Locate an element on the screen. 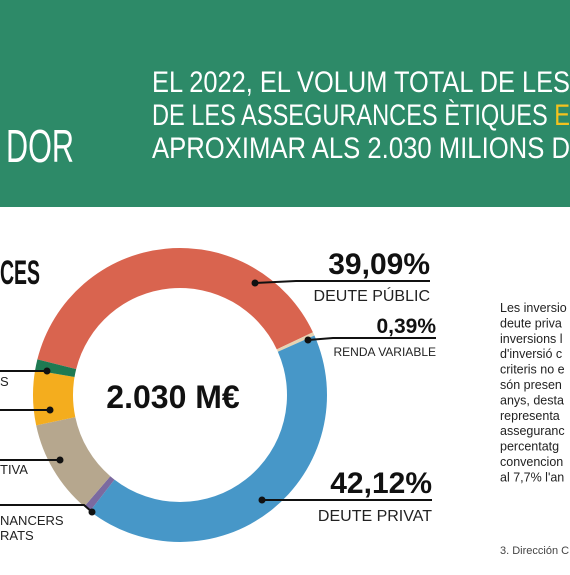  value-label: 0,39% is located at coordinates (406, 326).